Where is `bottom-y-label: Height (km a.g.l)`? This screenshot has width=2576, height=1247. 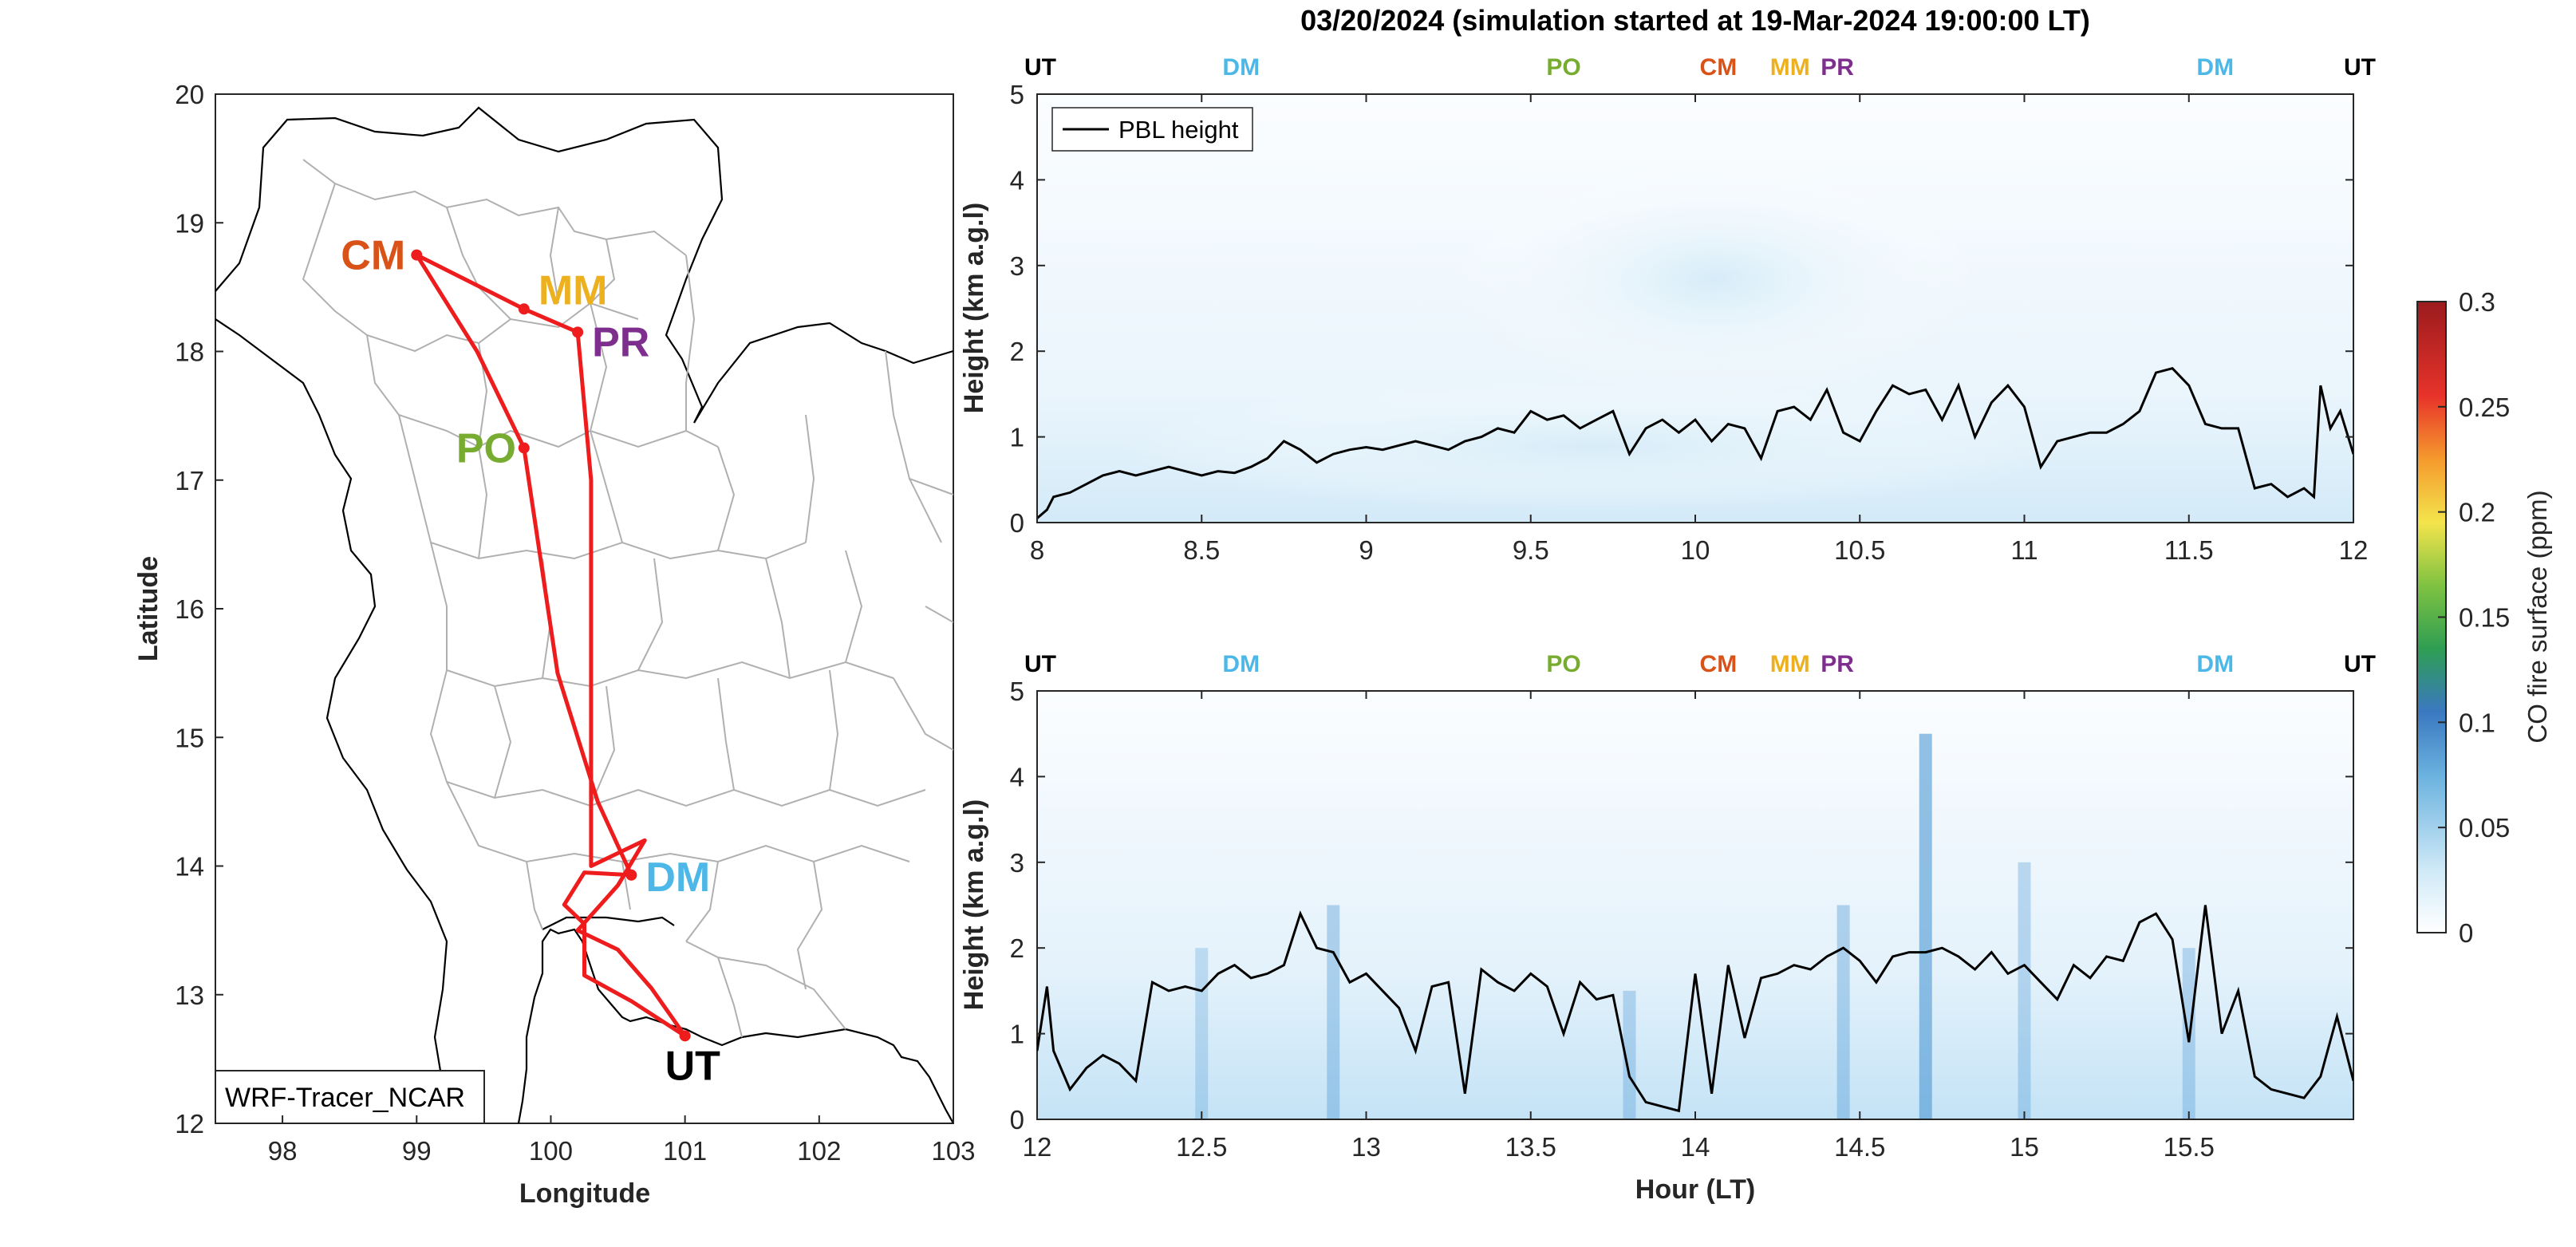 bottom-y-label: Height (km a.g.l) is located at coordinates (974, 905).